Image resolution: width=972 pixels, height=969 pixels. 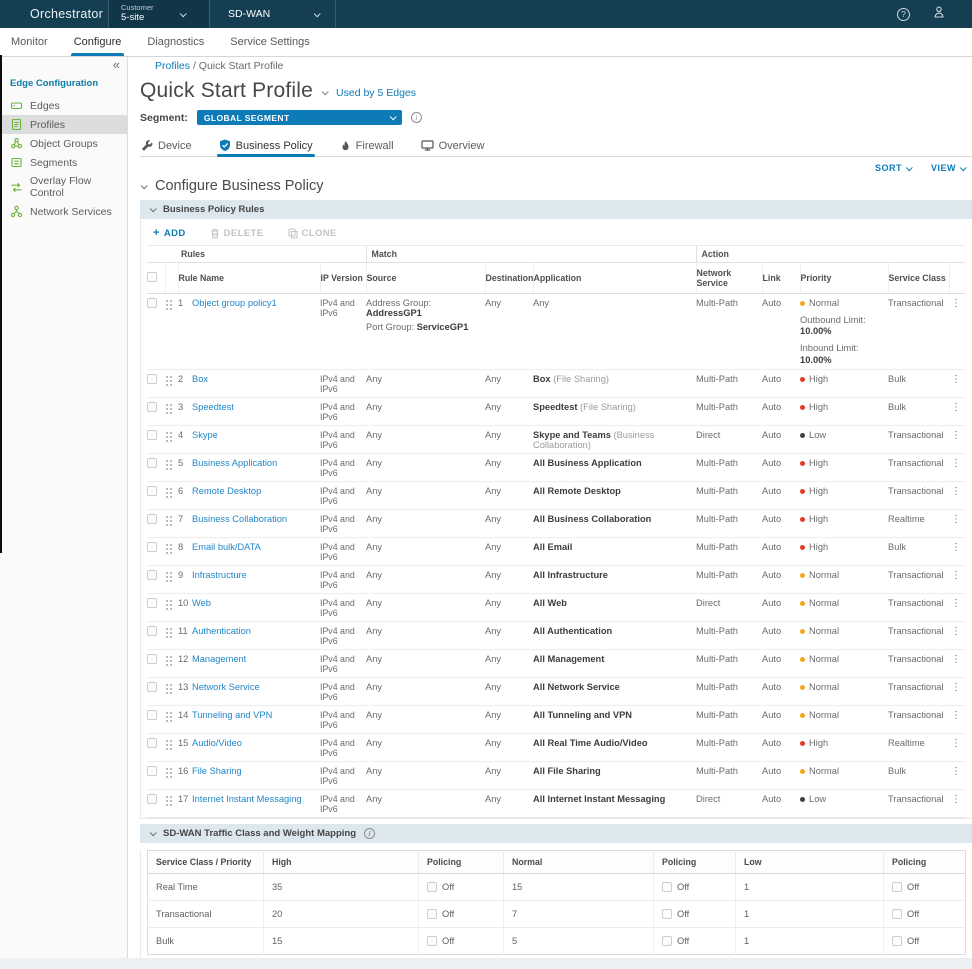 I want to click on rule-name-link: Object group policy1, so click(x=234, y=303).